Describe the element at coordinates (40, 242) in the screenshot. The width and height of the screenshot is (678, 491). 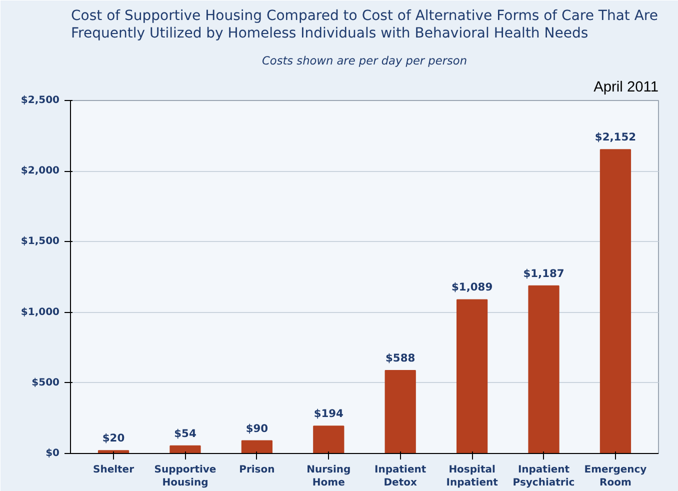
I see `y-tick-label: $1,500` at that location.